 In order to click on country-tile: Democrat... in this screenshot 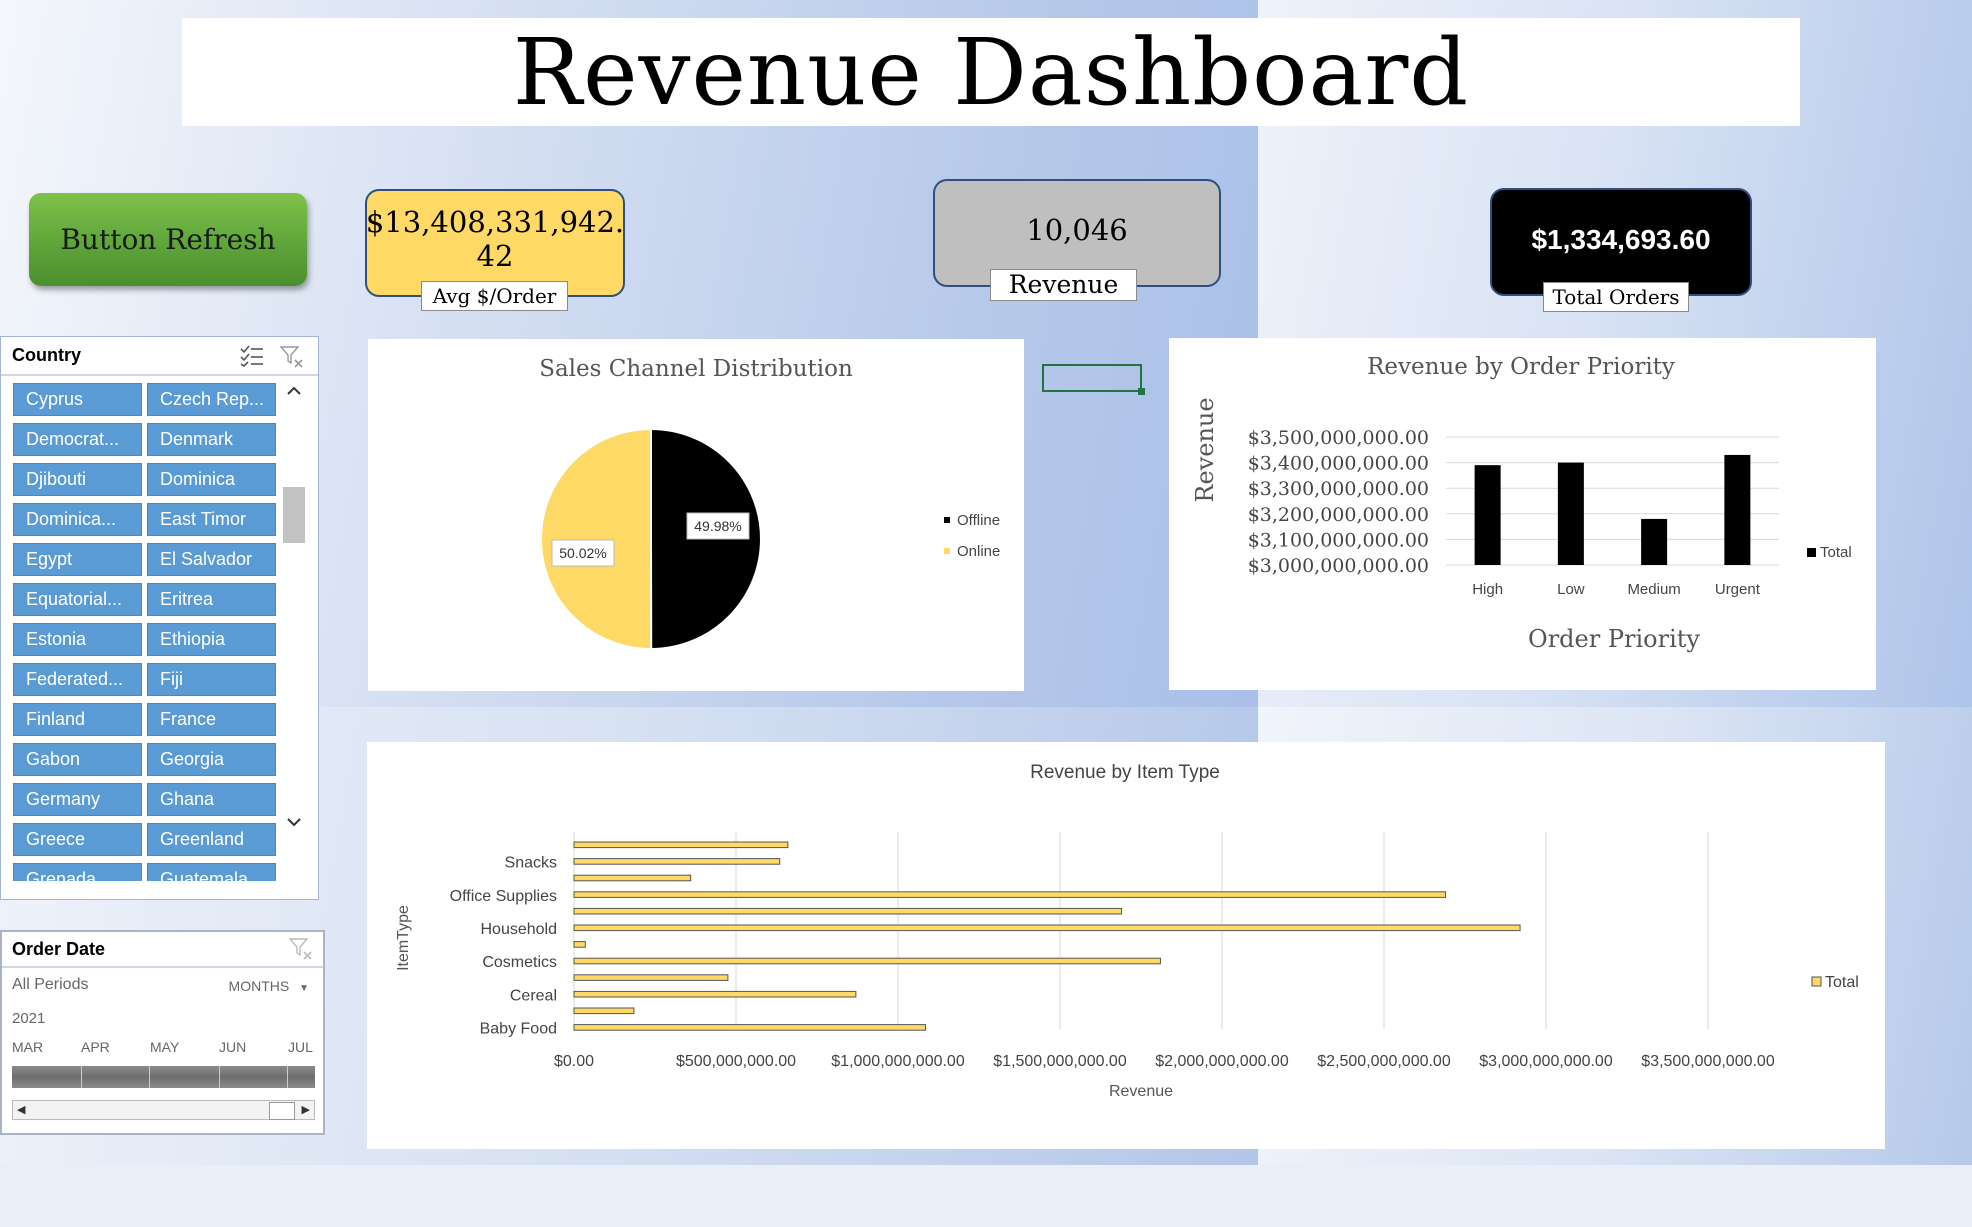, I will do `click(77, 439)`.